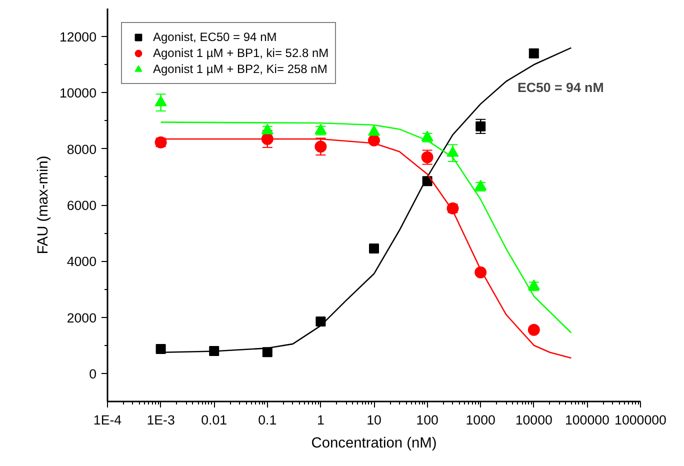  I want to click on y-tick-label: 10000, so click(77, 93).